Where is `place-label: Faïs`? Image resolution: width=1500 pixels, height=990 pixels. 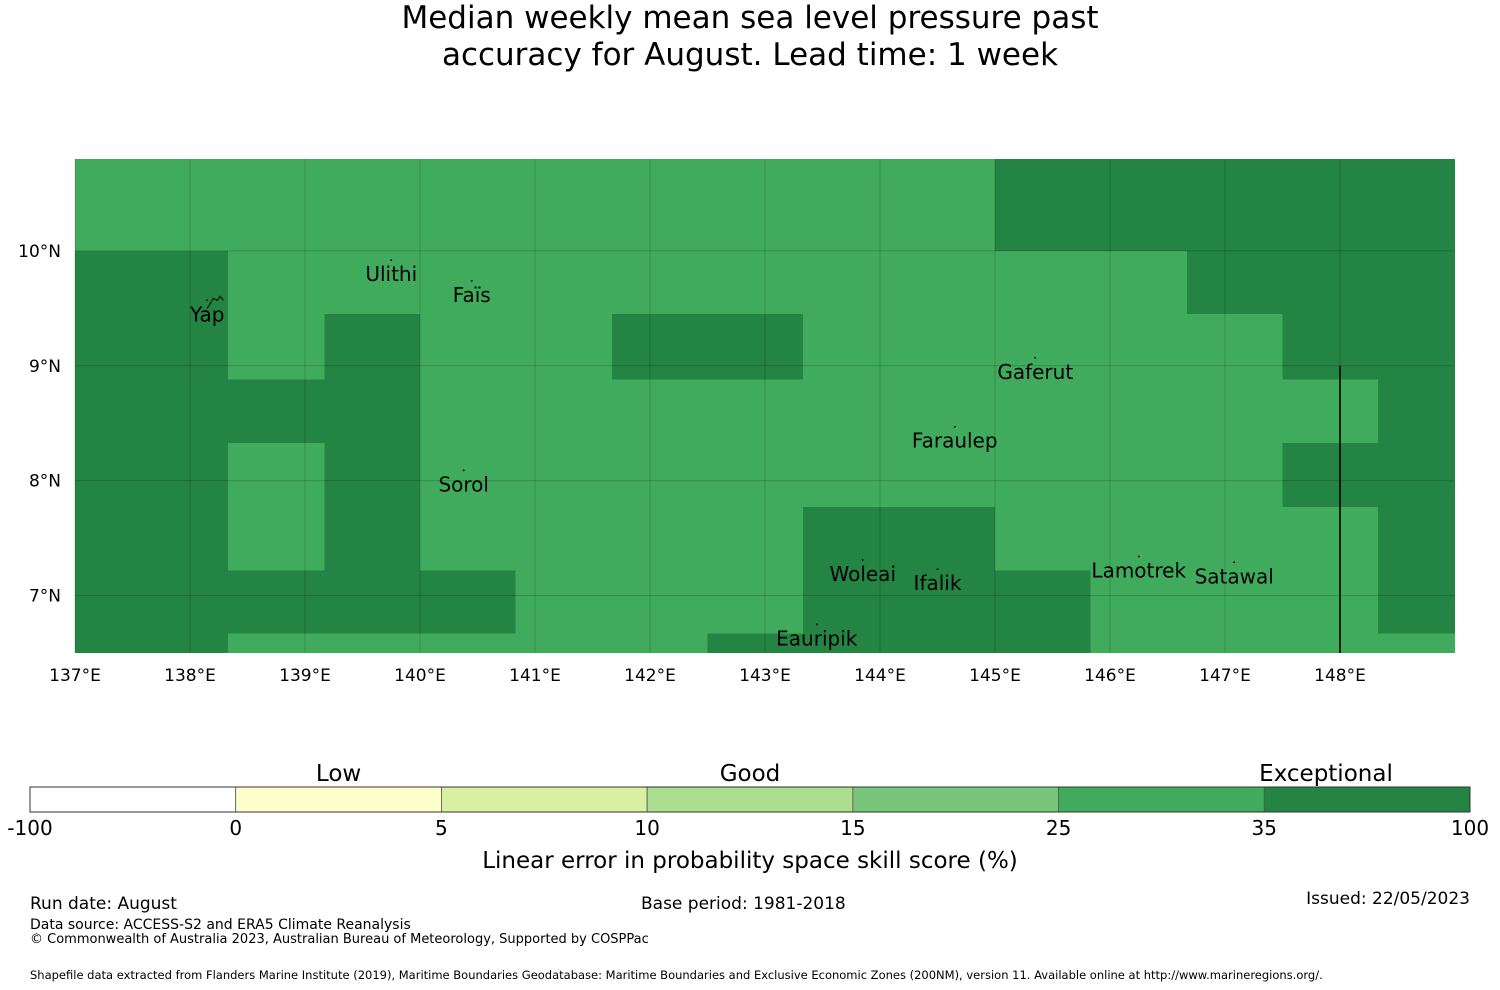 place-label: Faïs is located at coordinates (472, 295).